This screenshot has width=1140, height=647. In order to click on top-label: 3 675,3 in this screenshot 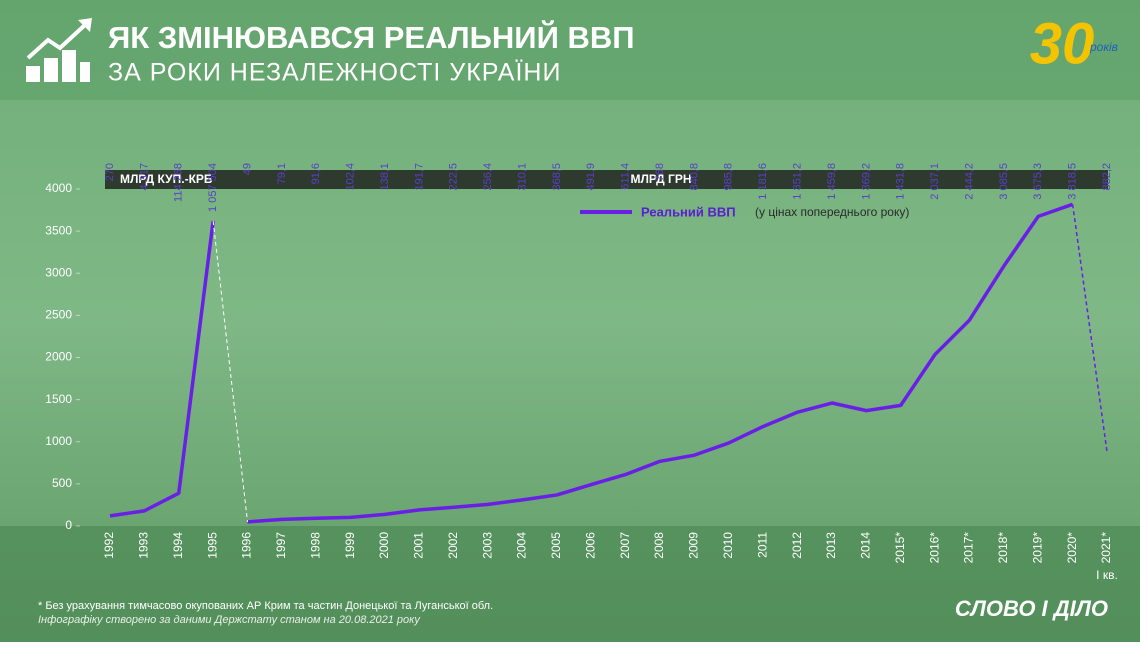, I will do `click(1038, 181)`.